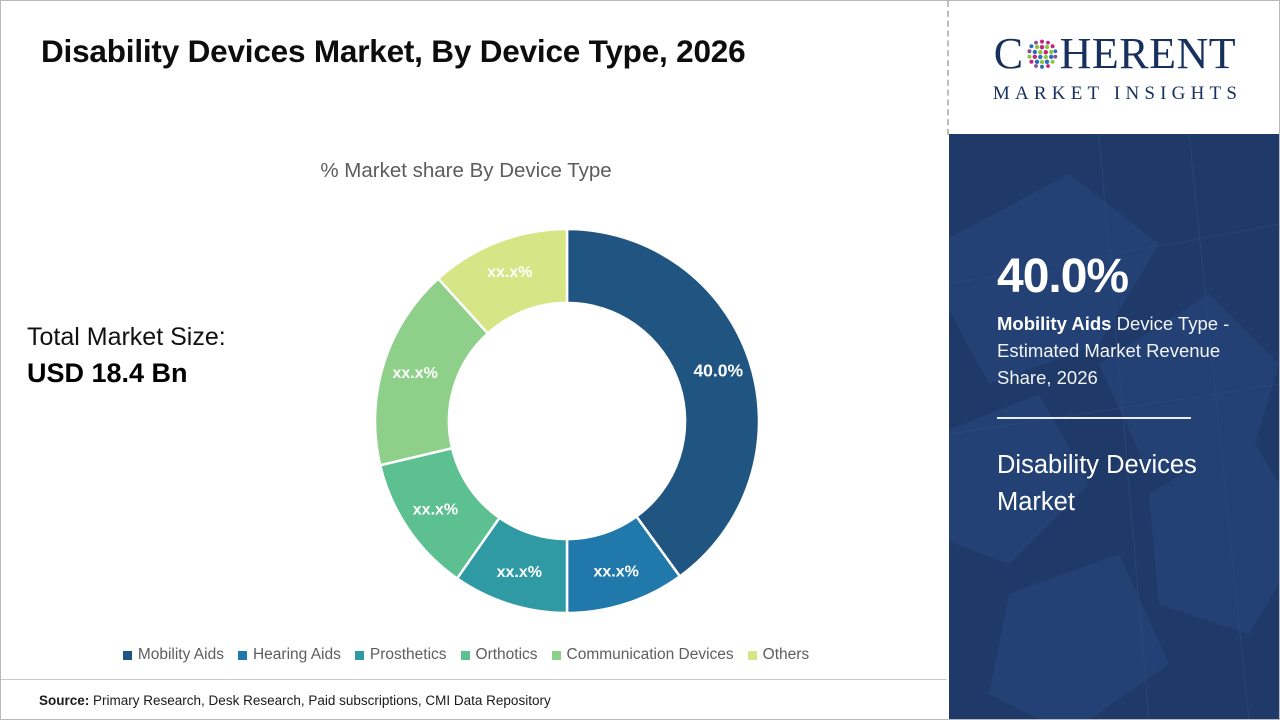  I want to click on vertical-dashed-divider, so click(948, 68).